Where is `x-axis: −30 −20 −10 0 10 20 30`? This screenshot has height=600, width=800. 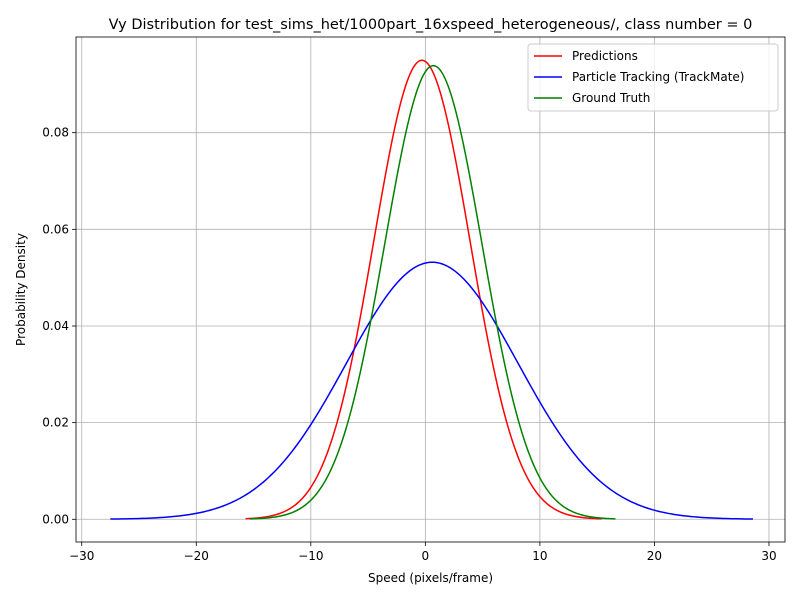 x-axis: −30 −20 −10 0 10 20 30 is located at coordinates (423, 552).